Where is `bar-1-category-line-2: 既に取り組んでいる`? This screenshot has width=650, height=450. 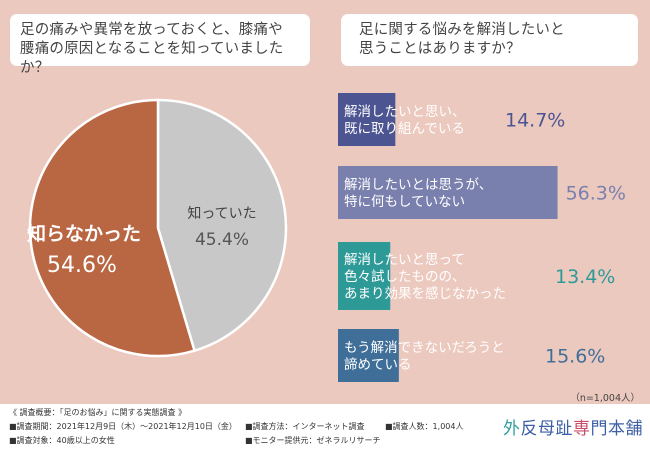 bar-1-category-line-2: 既に取り組んでいる is located at coordinates (404, 129).